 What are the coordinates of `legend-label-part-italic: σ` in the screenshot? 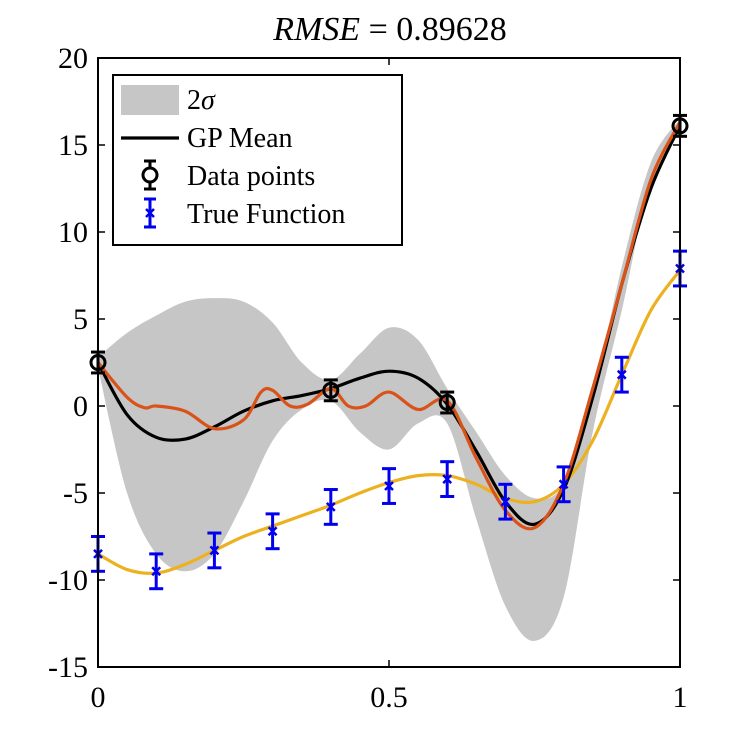 It's located at (208, 100).